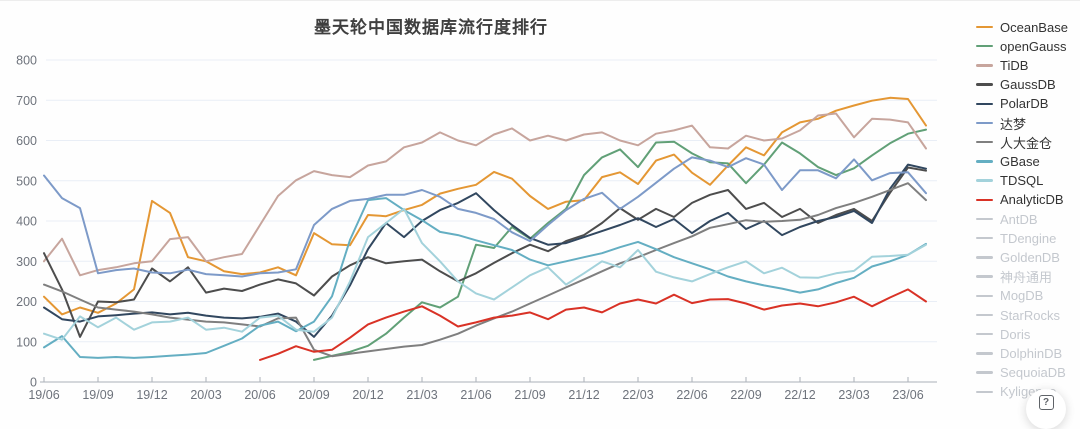  Describe the element at coordinates (984, 200) in the screenshot. I see `legend-swatch-analyticdb` at that location.